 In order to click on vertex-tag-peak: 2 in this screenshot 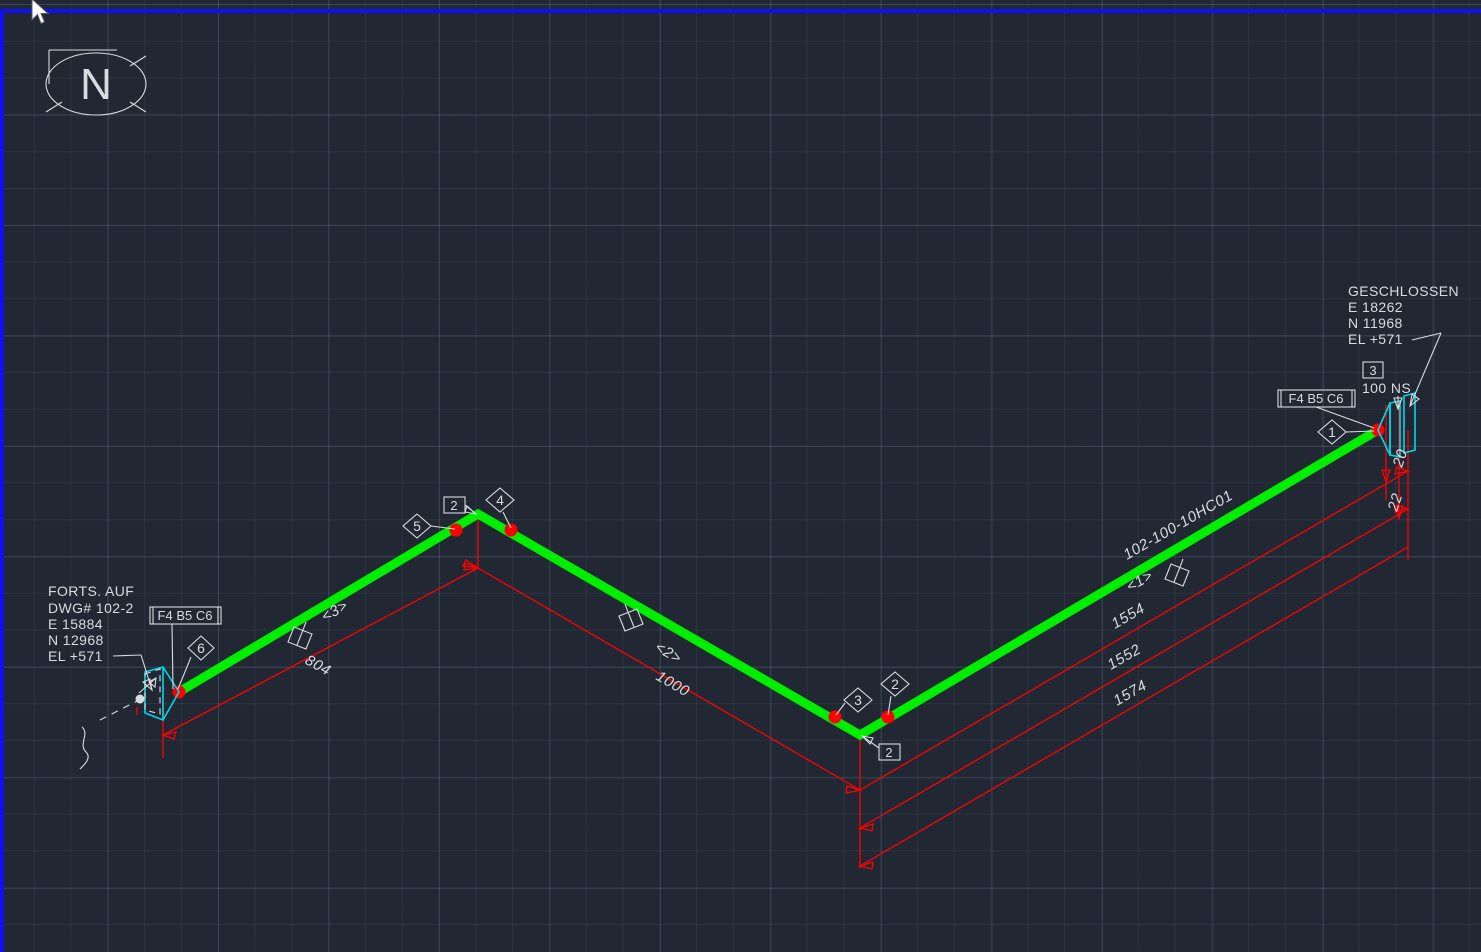, I will do `click(460, 505)`.